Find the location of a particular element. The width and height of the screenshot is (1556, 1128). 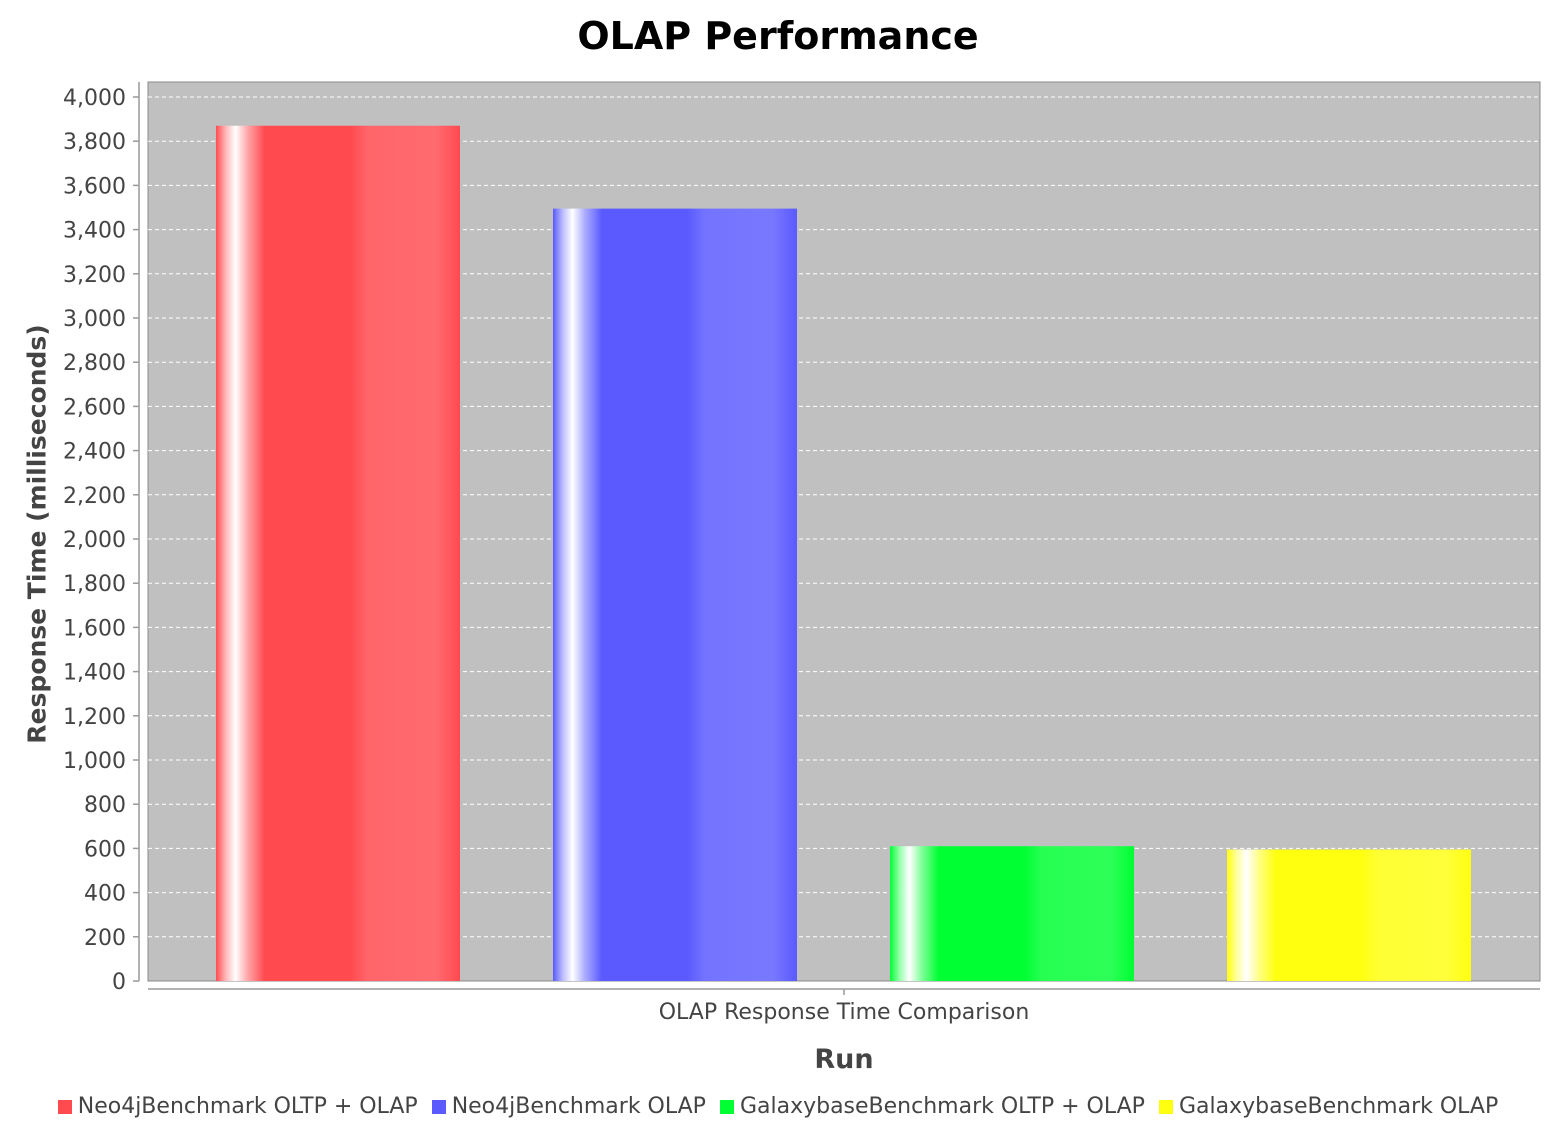

legend-label: Neo4jBenchmark OLAP is located at coordinates (578, 1106).